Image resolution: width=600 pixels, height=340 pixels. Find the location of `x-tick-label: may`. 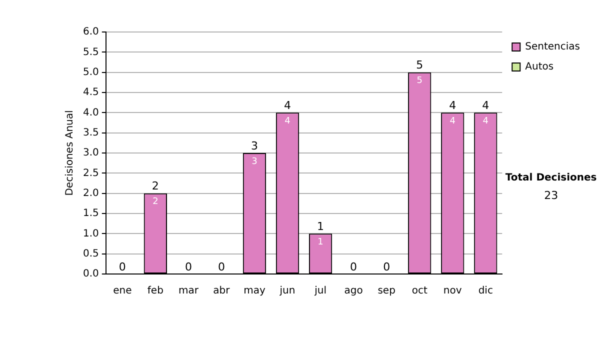

x-tick-label: may is located at coordinates (255, 291).